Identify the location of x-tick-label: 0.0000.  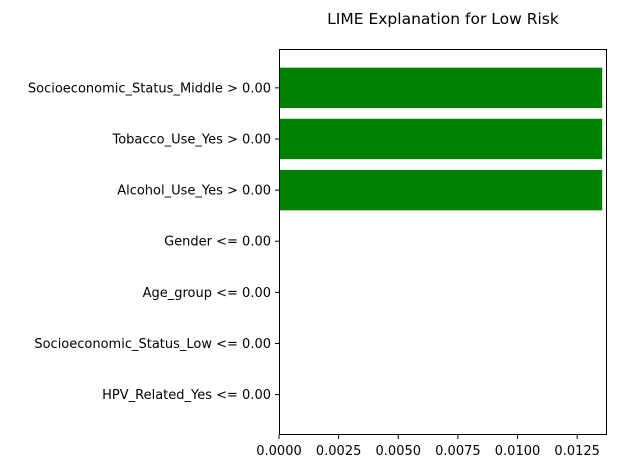
(279, 451).